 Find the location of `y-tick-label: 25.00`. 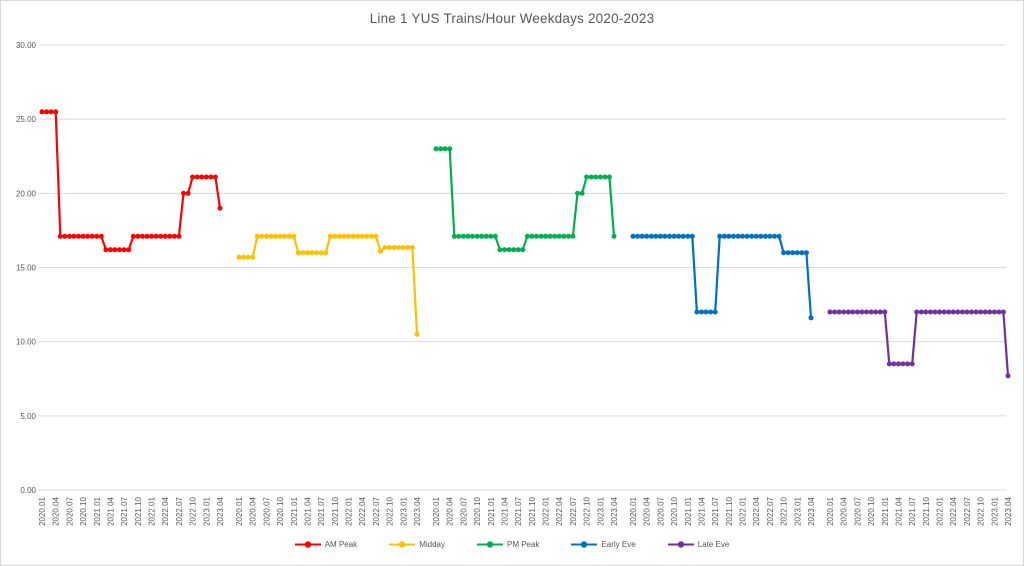

y-tick-label: 25.00 is located at coordinates (26, 119).